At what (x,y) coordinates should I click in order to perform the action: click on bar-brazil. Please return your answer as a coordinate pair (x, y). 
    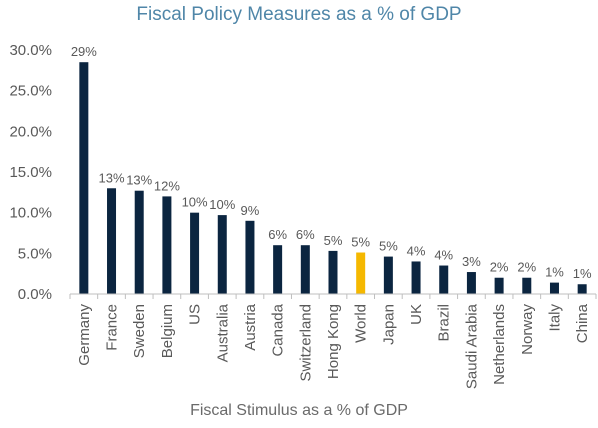
    Looking at the image, I should click on (444, 279).